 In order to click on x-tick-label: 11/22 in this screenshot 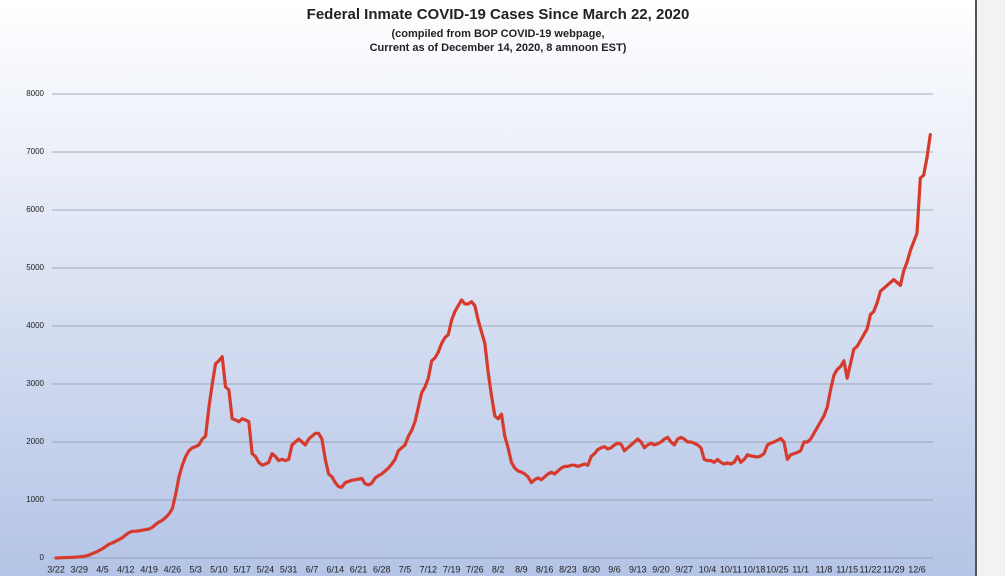, I will do `click(871, 569)`.